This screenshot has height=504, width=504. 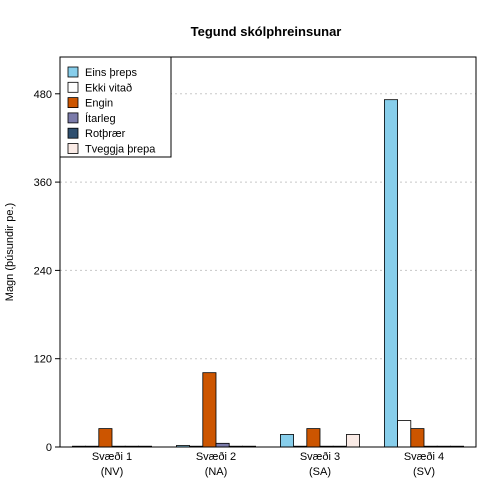 I want to click on x-tick-label-sub: (NA), so click(x=216, y=472).